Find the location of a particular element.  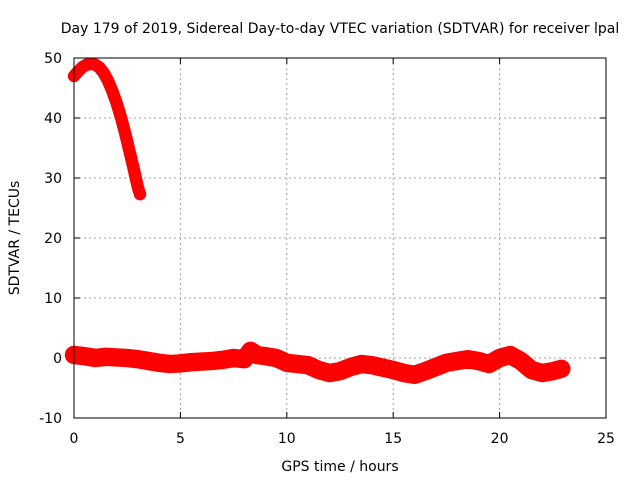

x-tick-label: 0 is located at coordinates (74, 439).